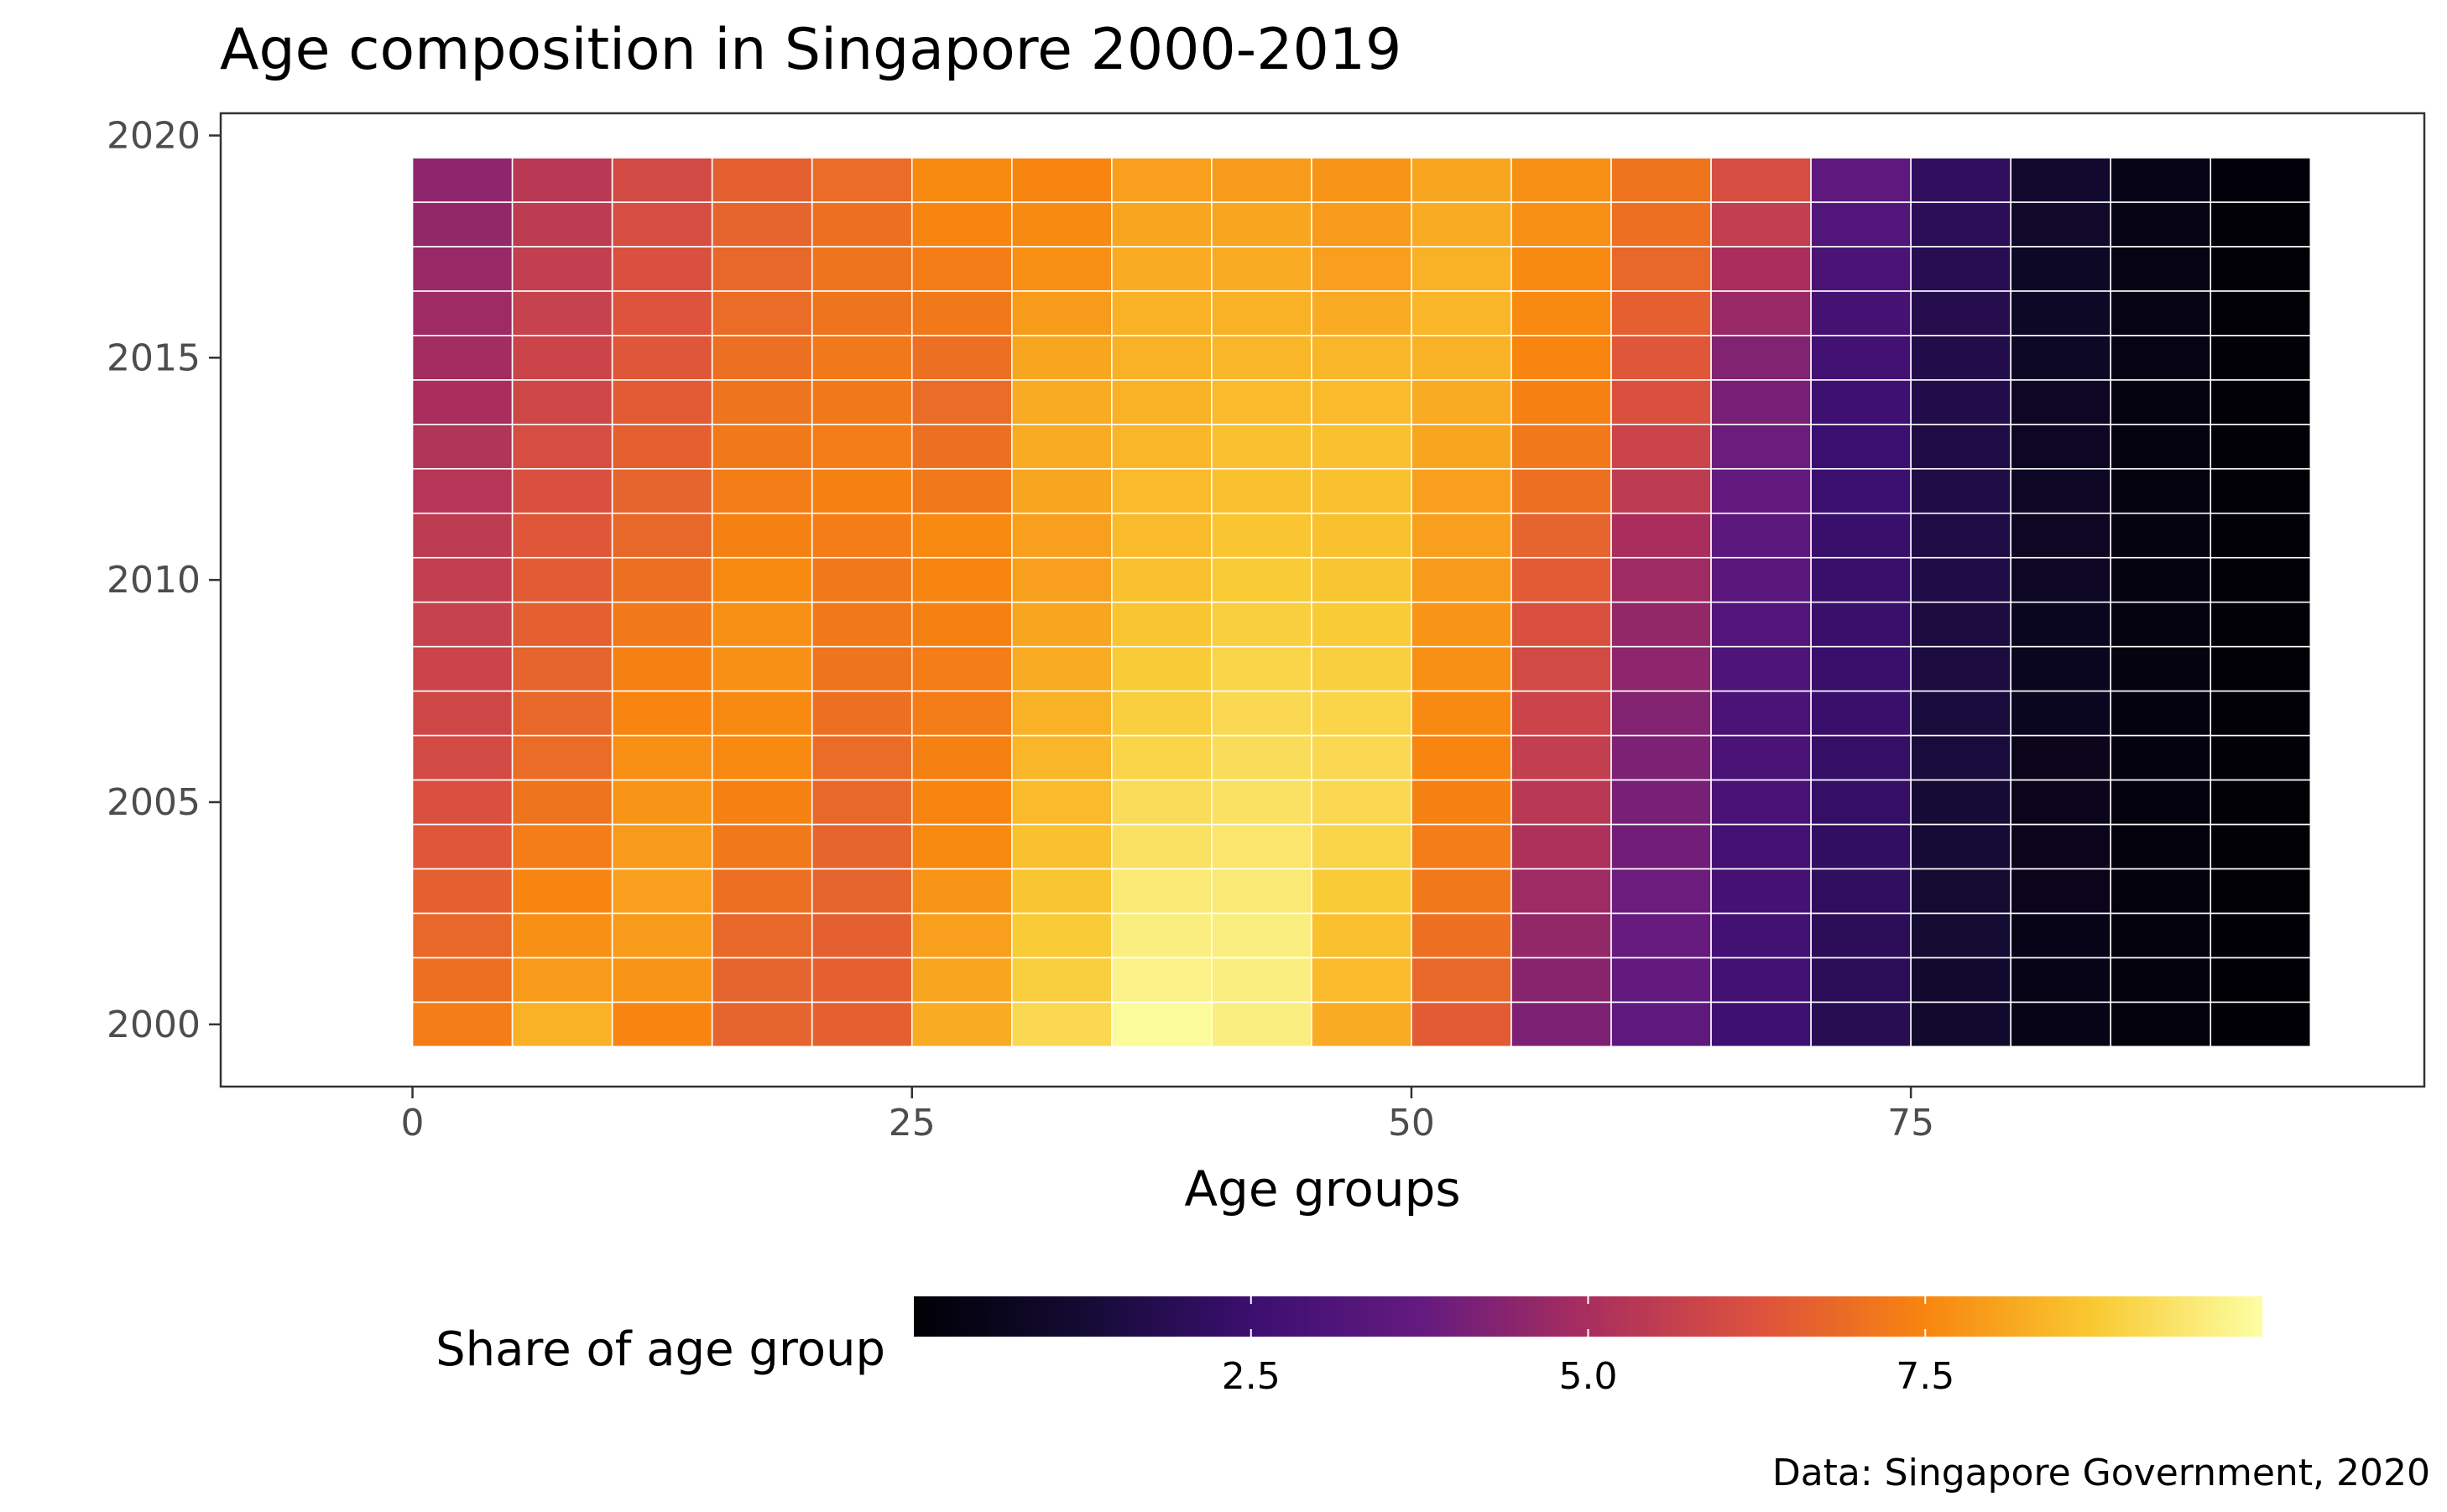  Describe the element at coordinates (154, 1025) in the screenshot. I see `y-tick-label: 2000` at that location.